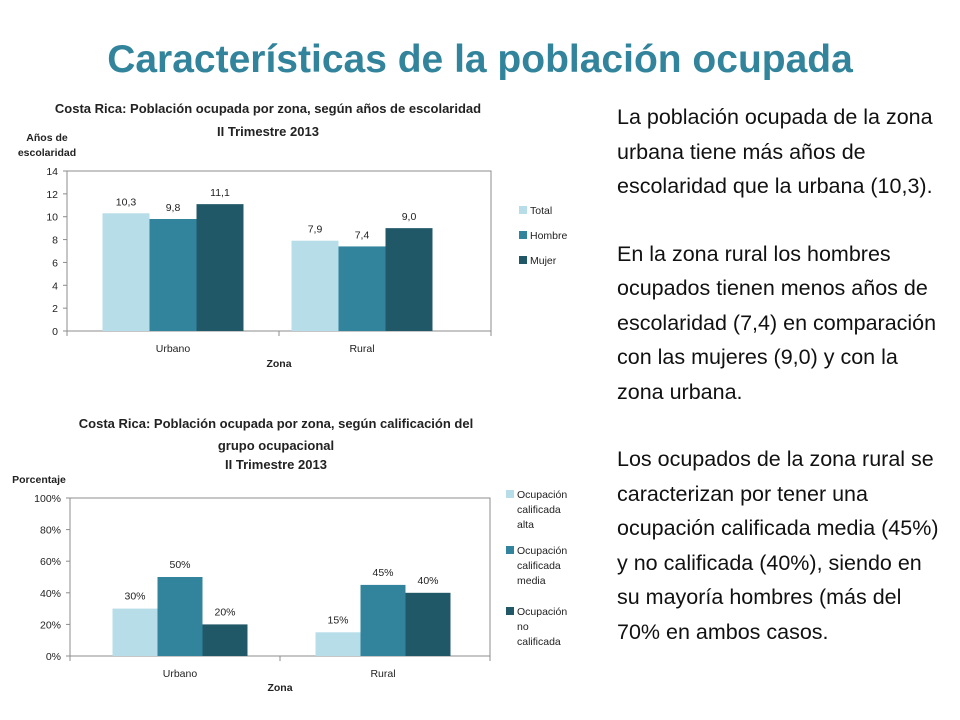 The height and width of the screenshot is (720, 960). What do you see at coordinates (180, 674) in the screenshot?
I see `chart2-category-label: Urbano` at bounding box center [180, 674].